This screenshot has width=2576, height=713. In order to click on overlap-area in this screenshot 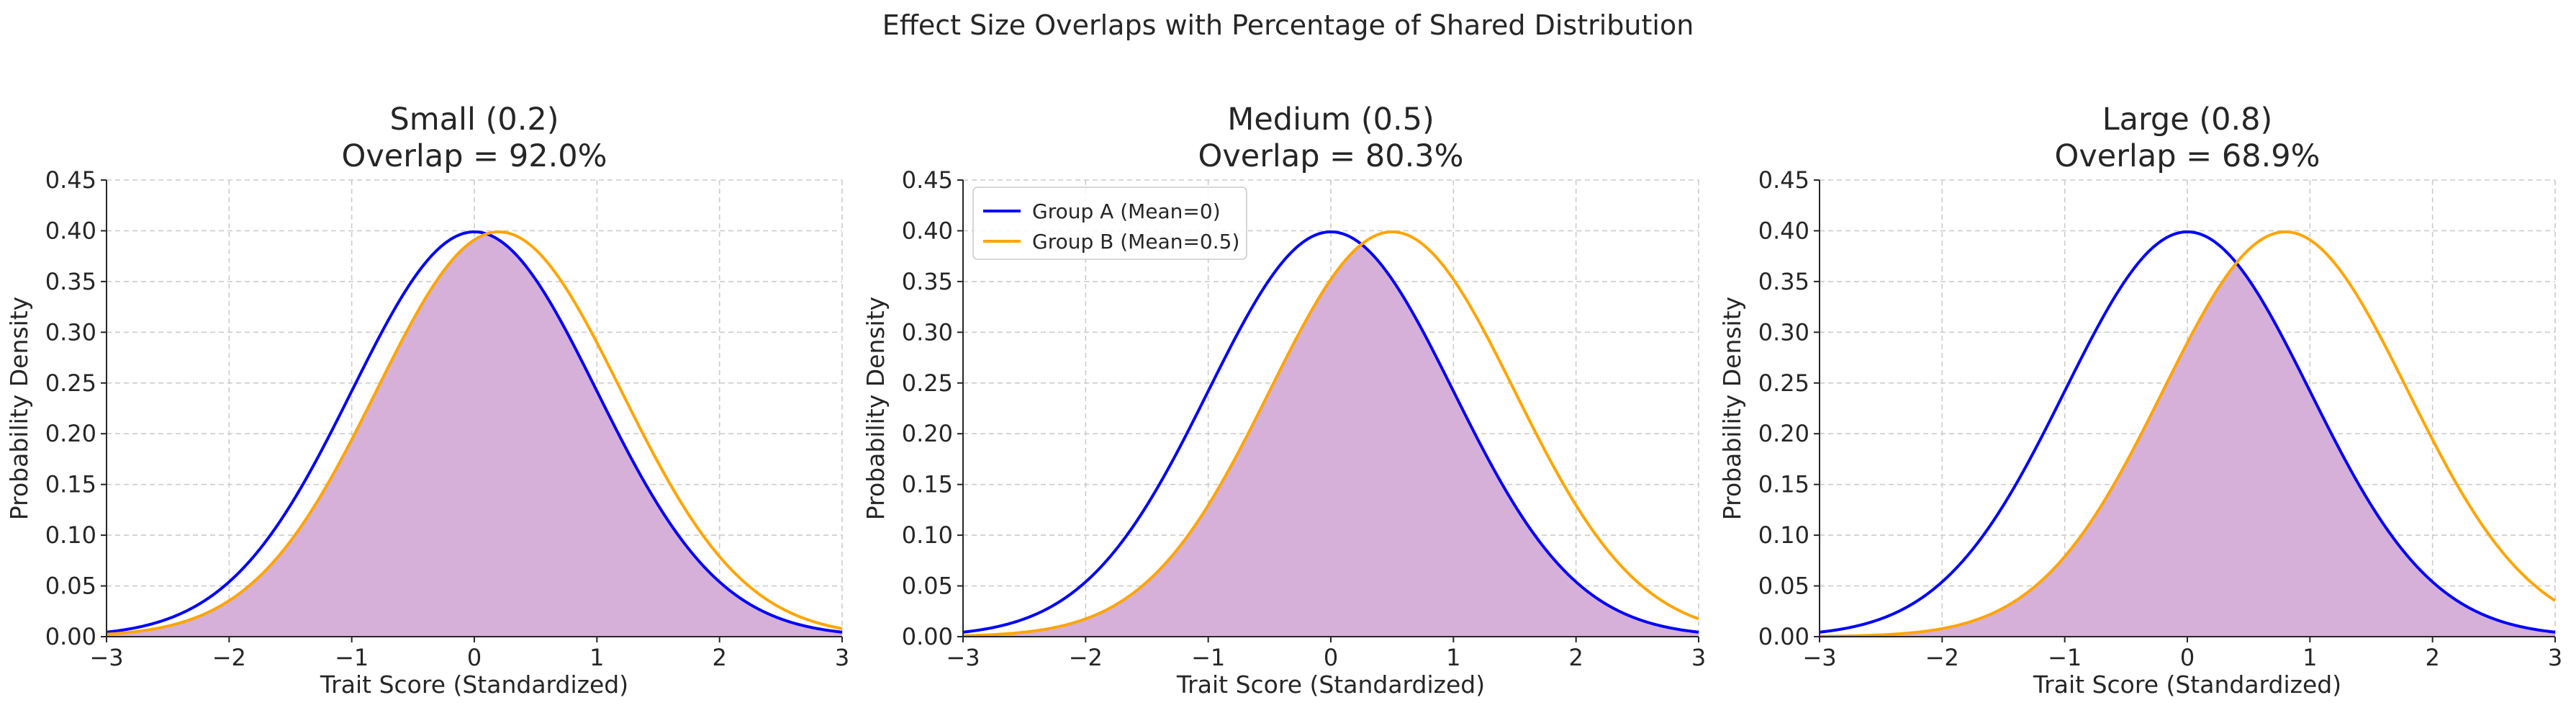, I will do `click(2187, 450)`.